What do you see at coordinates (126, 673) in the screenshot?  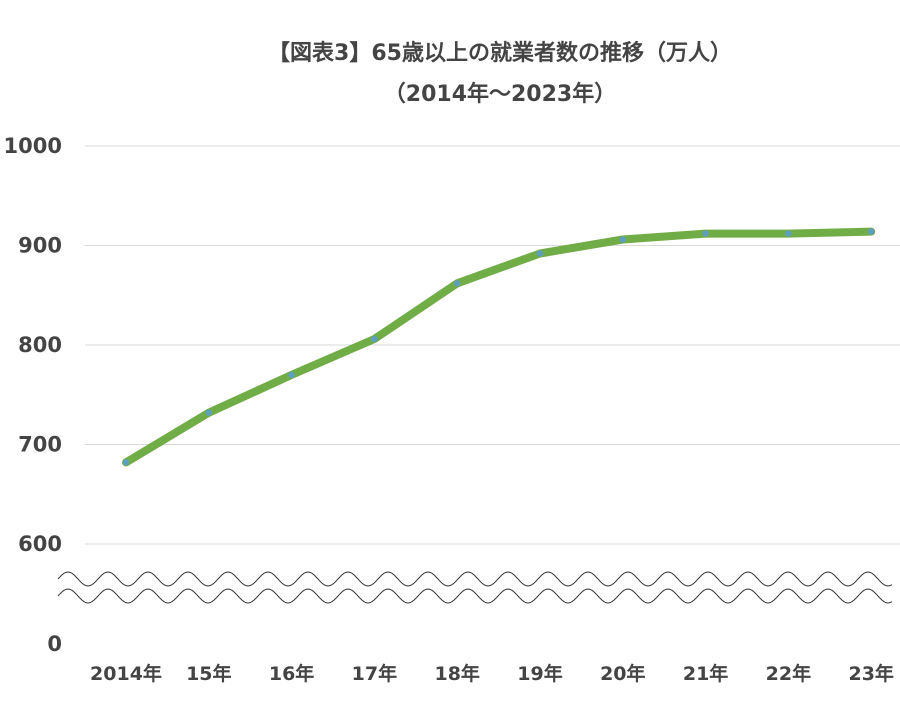 I see `x-tick-label: 2014年` at bounding box center [126, 673].